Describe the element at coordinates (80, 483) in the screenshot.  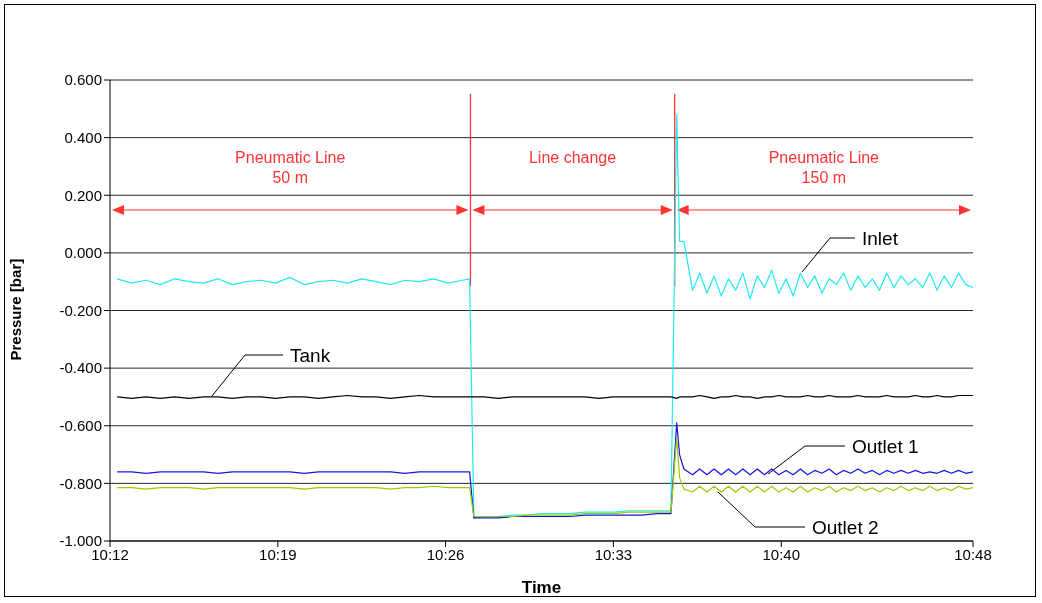
I see `y-tick-label: -0.800` at that location.